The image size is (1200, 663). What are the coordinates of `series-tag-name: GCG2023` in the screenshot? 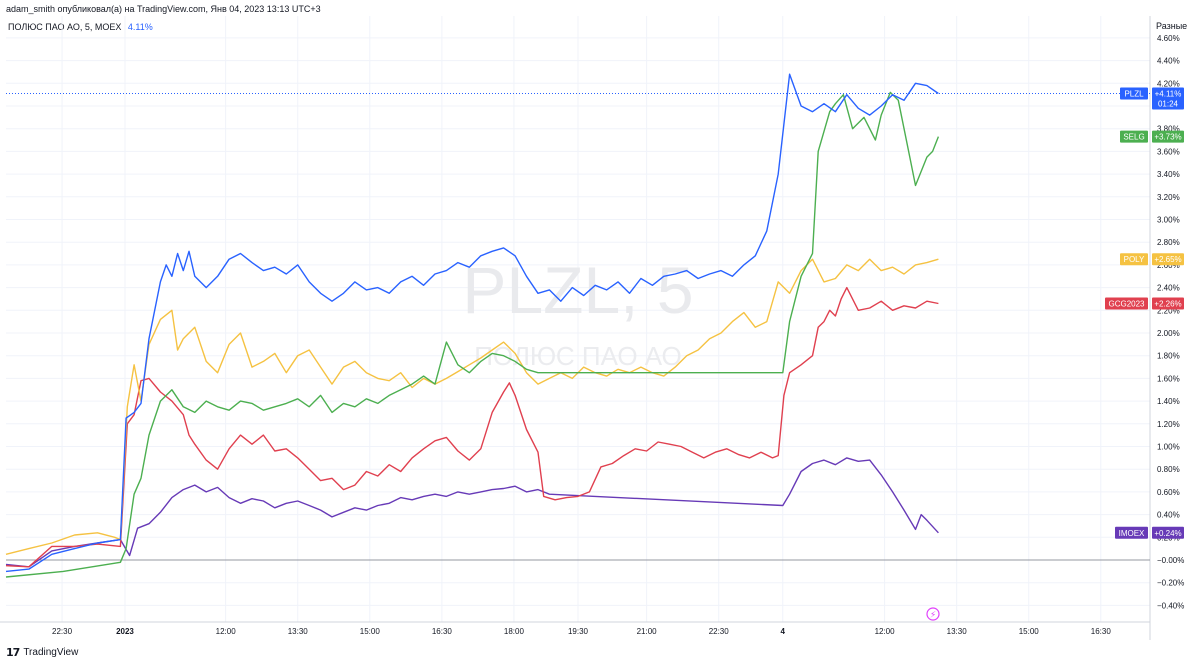 It's located at (1126, 303).